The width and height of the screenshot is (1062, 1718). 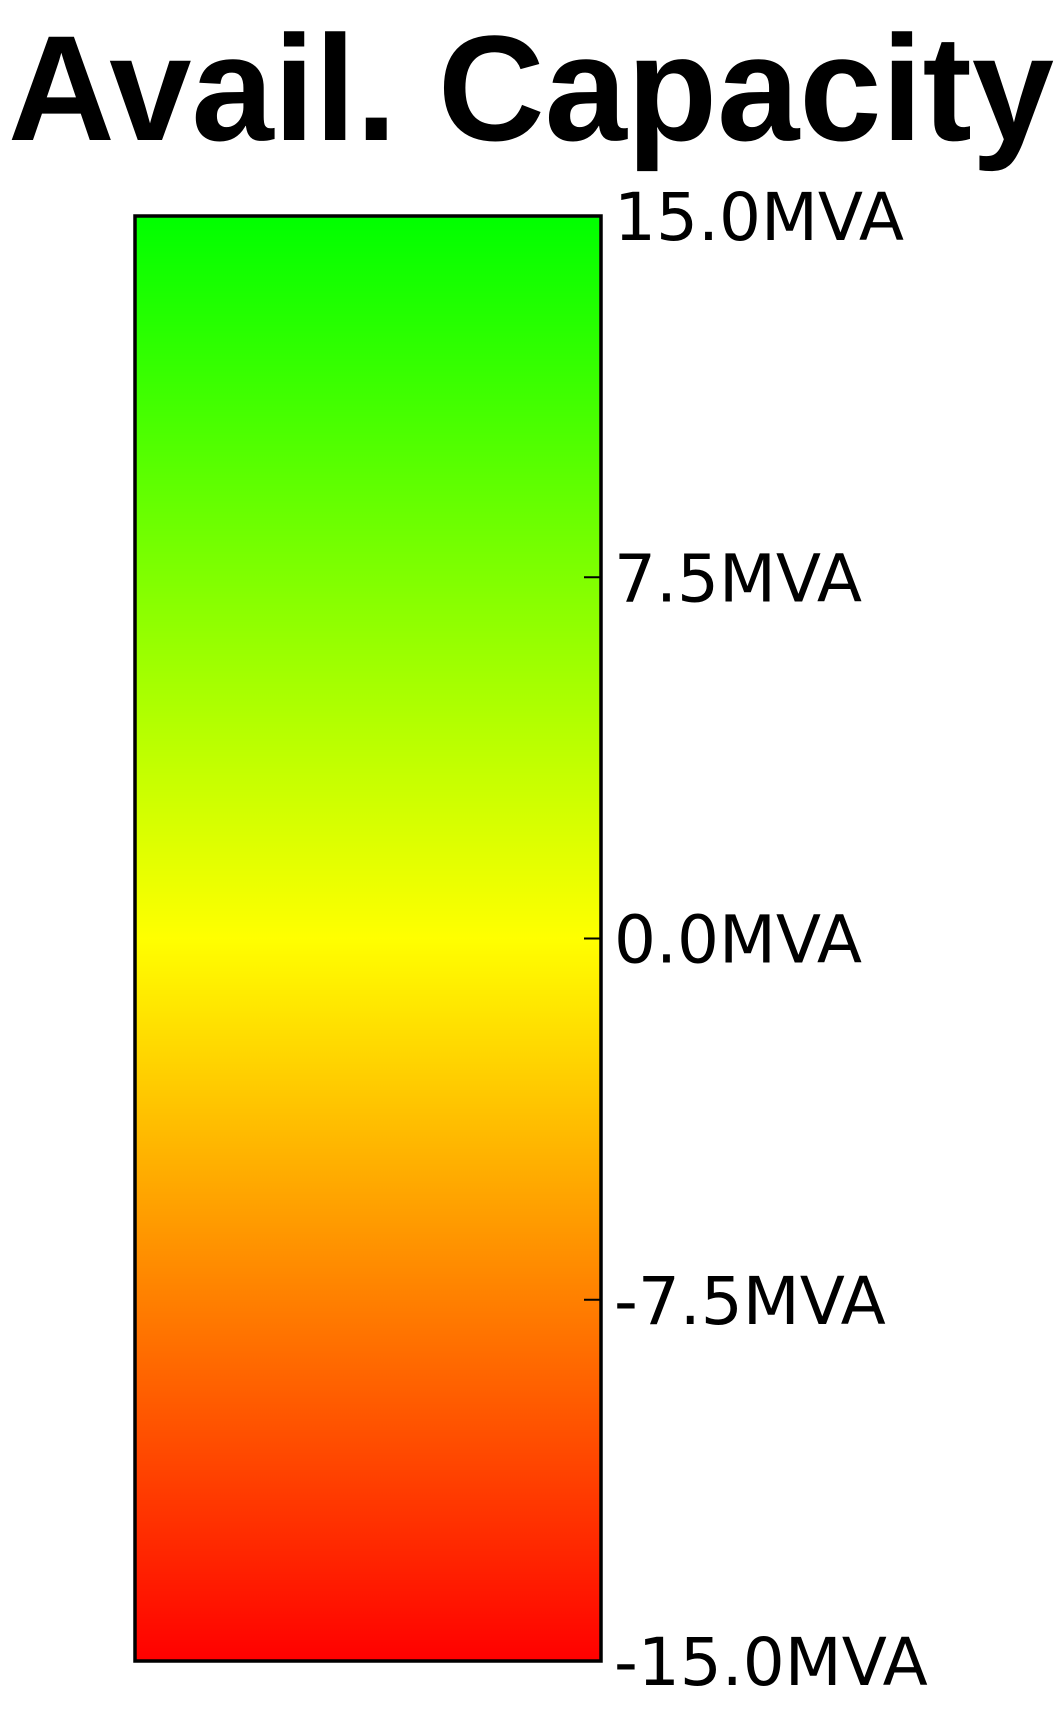 What do you see at coordinates (738, 940) in the screenshot?
I see `tick-label: 0.0MVA` at bounding box center [738, 940].